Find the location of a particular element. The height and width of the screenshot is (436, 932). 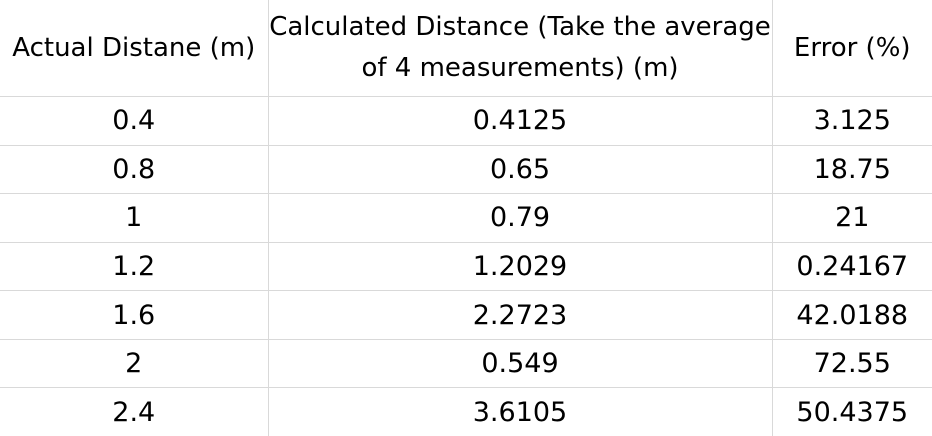

cell-actual-distance: 2.4 is located at coordinates (134, 411).